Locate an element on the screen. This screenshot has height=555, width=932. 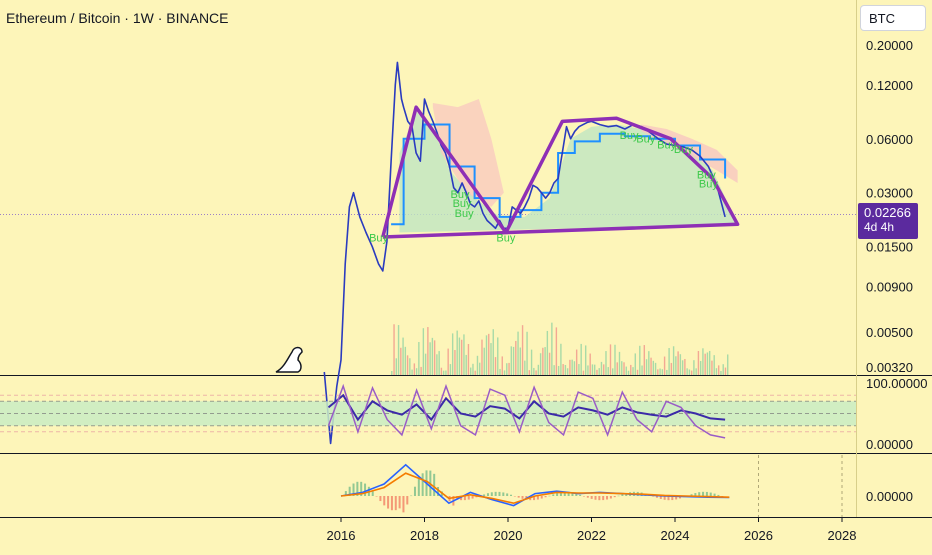
price-axis-tick: 0.06000 is located at coordinates (889, 139).